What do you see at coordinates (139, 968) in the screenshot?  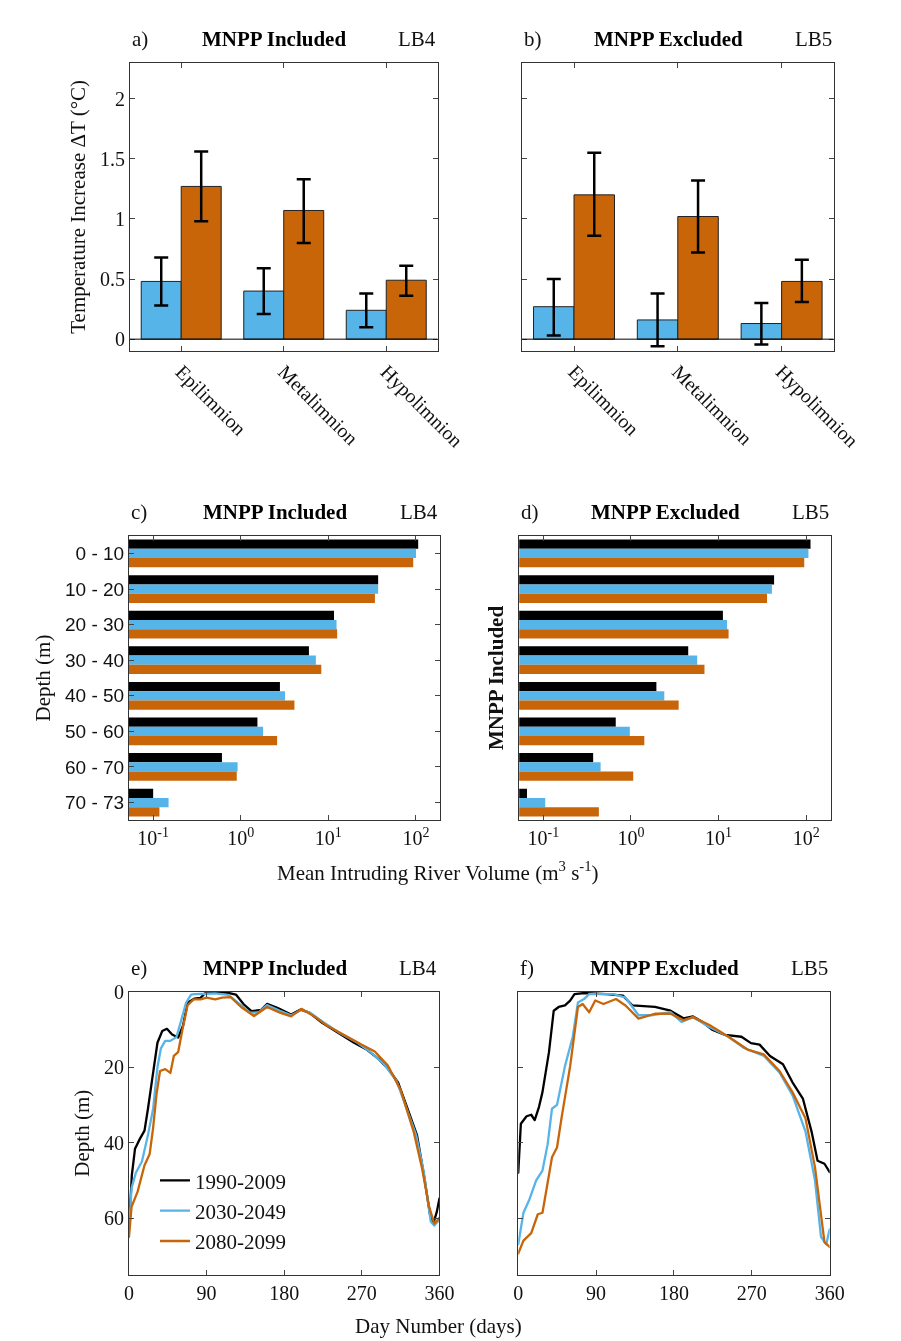 I see `text: e)` at bounding box center [139, 968].